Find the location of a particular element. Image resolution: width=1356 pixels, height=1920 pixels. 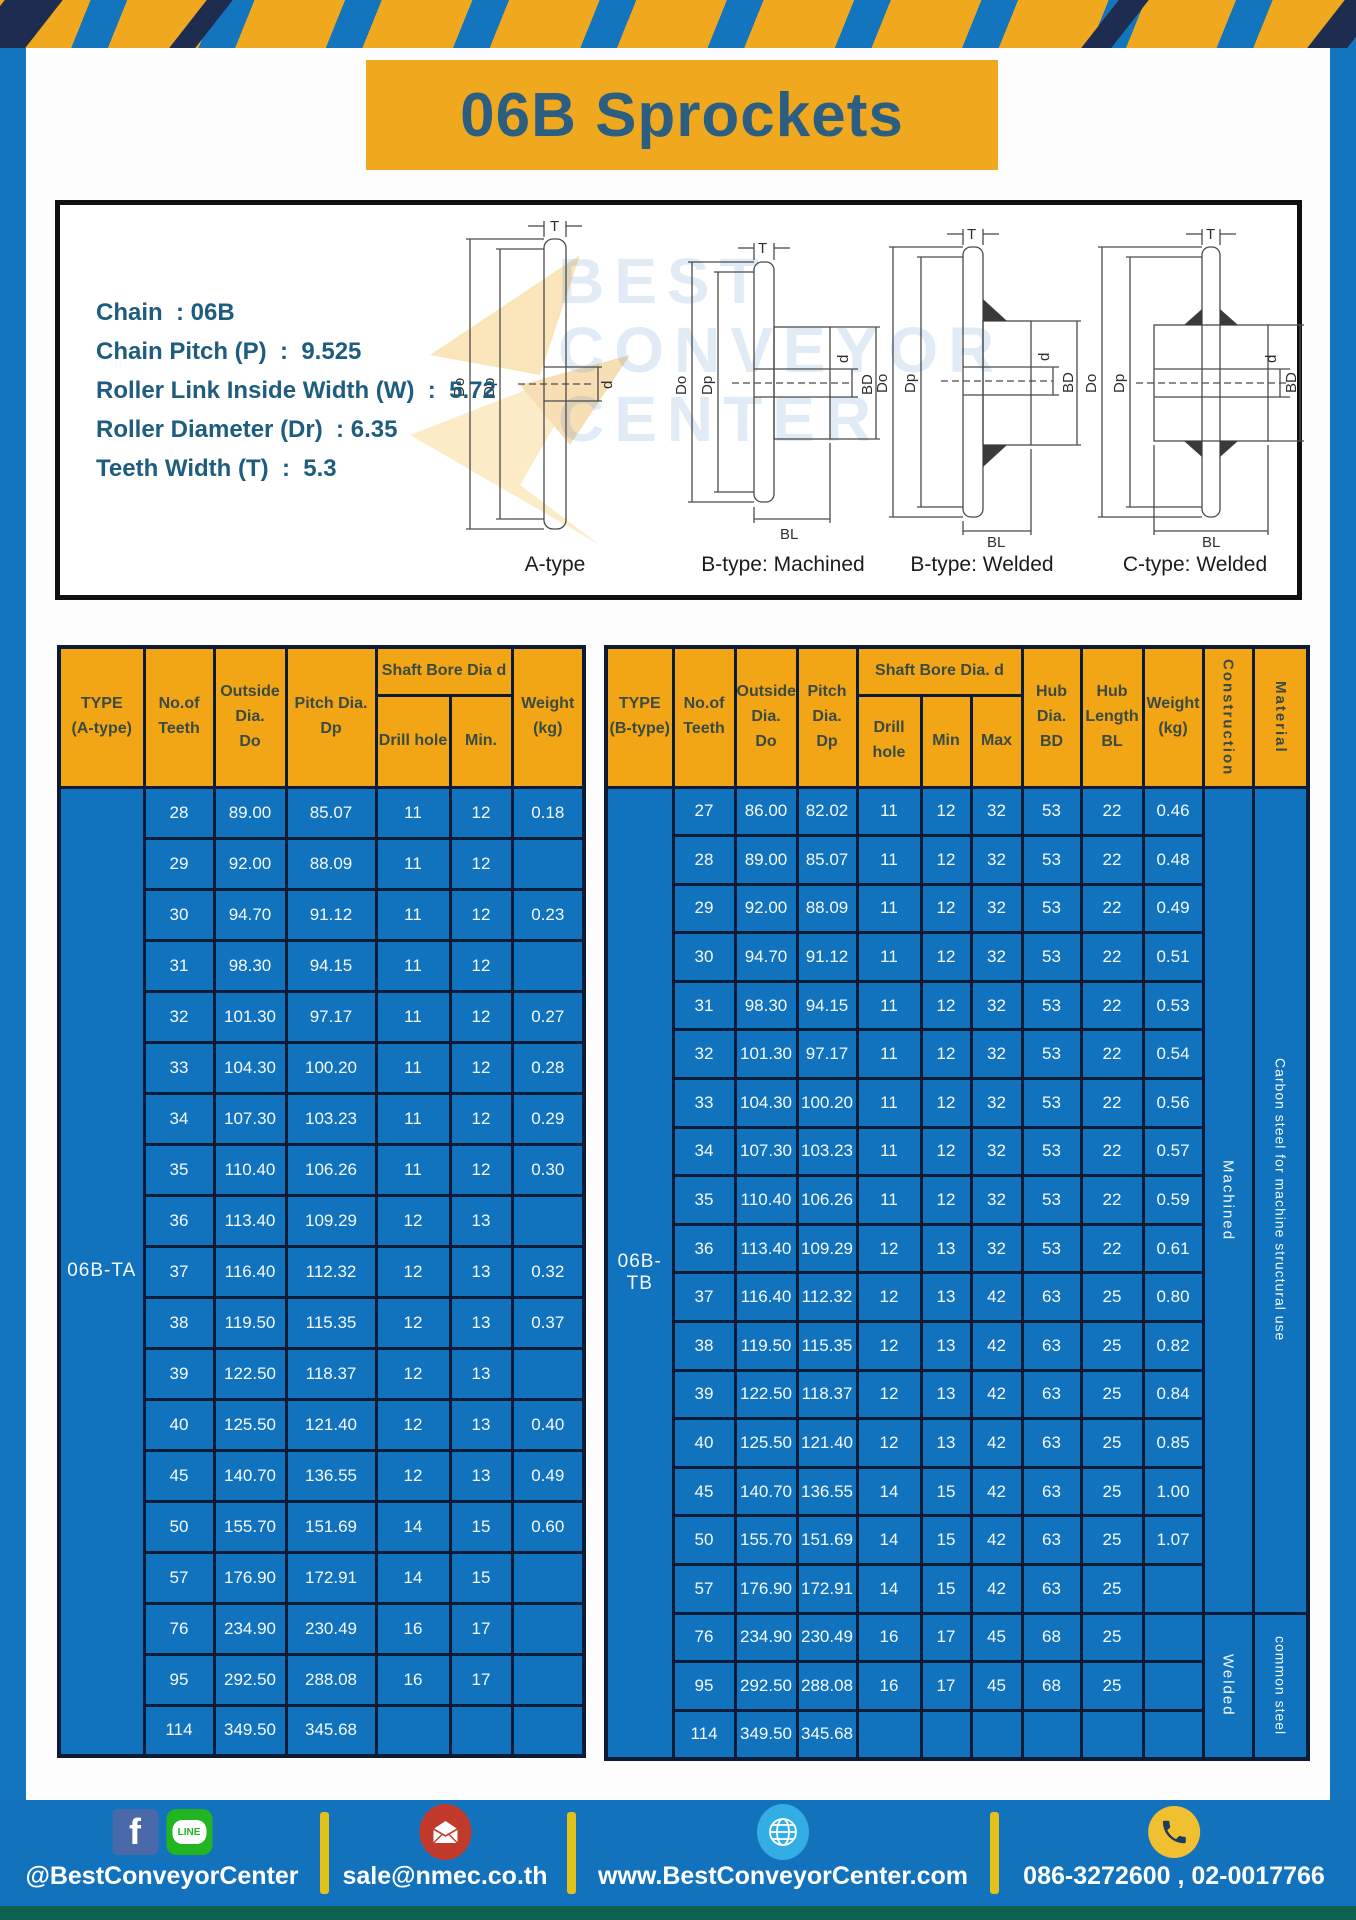

table-row: 57 176.90 172.91 14 15 42 63 25 is located at coordinates (957, 1589).